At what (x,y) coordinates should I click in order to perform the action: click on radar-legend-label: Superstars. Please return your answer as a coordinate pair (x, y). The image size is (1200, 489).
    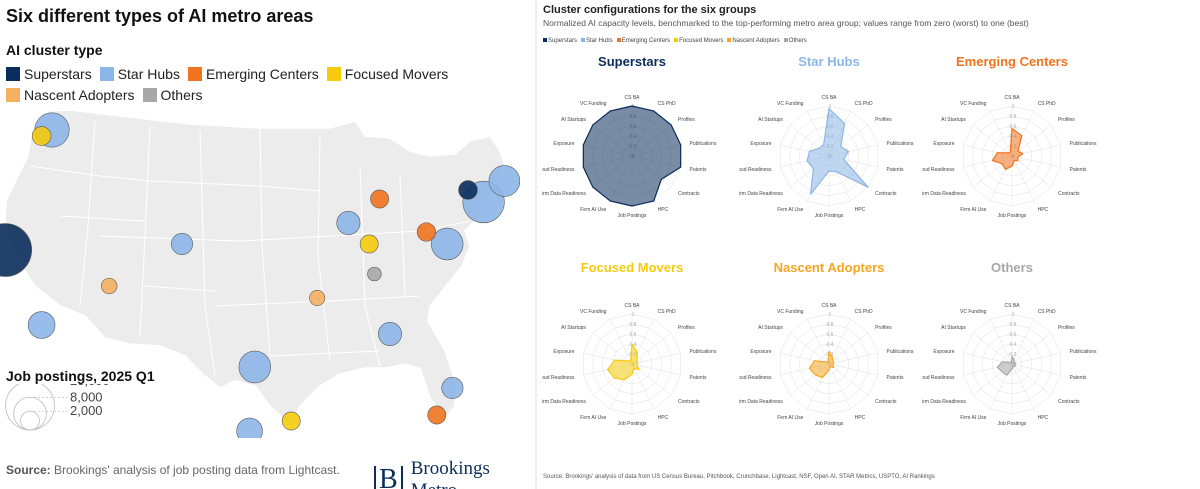
    Looking at the image, I should click on (563, 41).